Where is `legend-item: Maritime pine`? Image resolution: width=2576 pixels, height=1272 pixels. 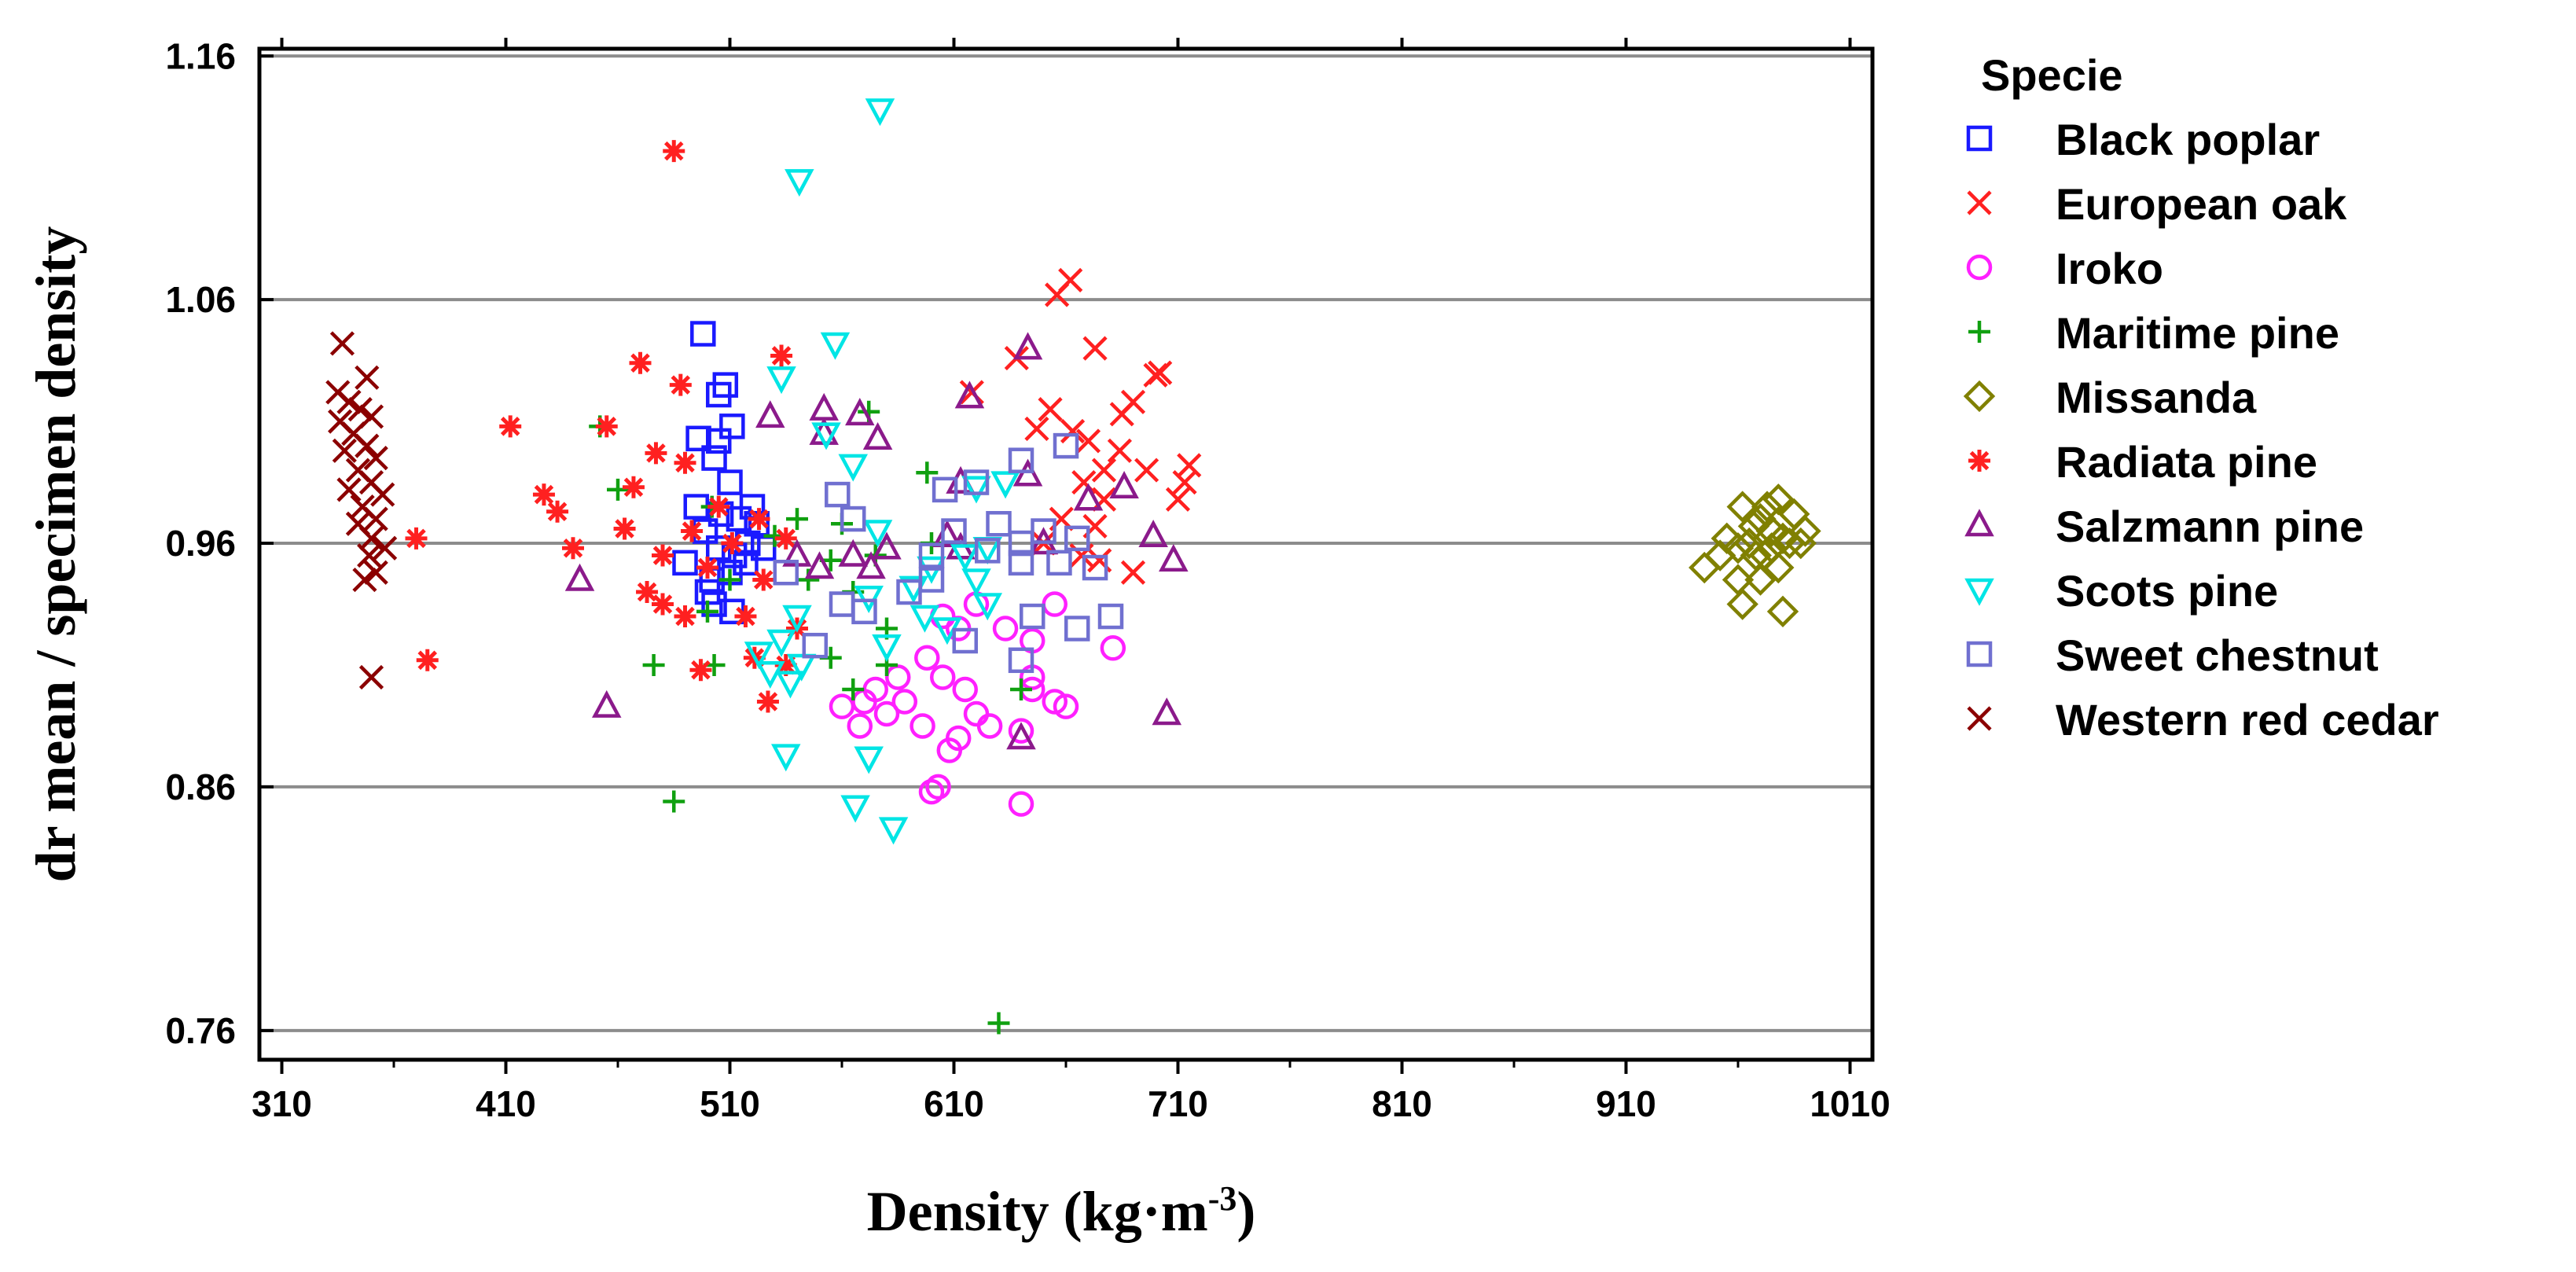 legend-item: Maritime pine is located at coordinates (2153, 333).